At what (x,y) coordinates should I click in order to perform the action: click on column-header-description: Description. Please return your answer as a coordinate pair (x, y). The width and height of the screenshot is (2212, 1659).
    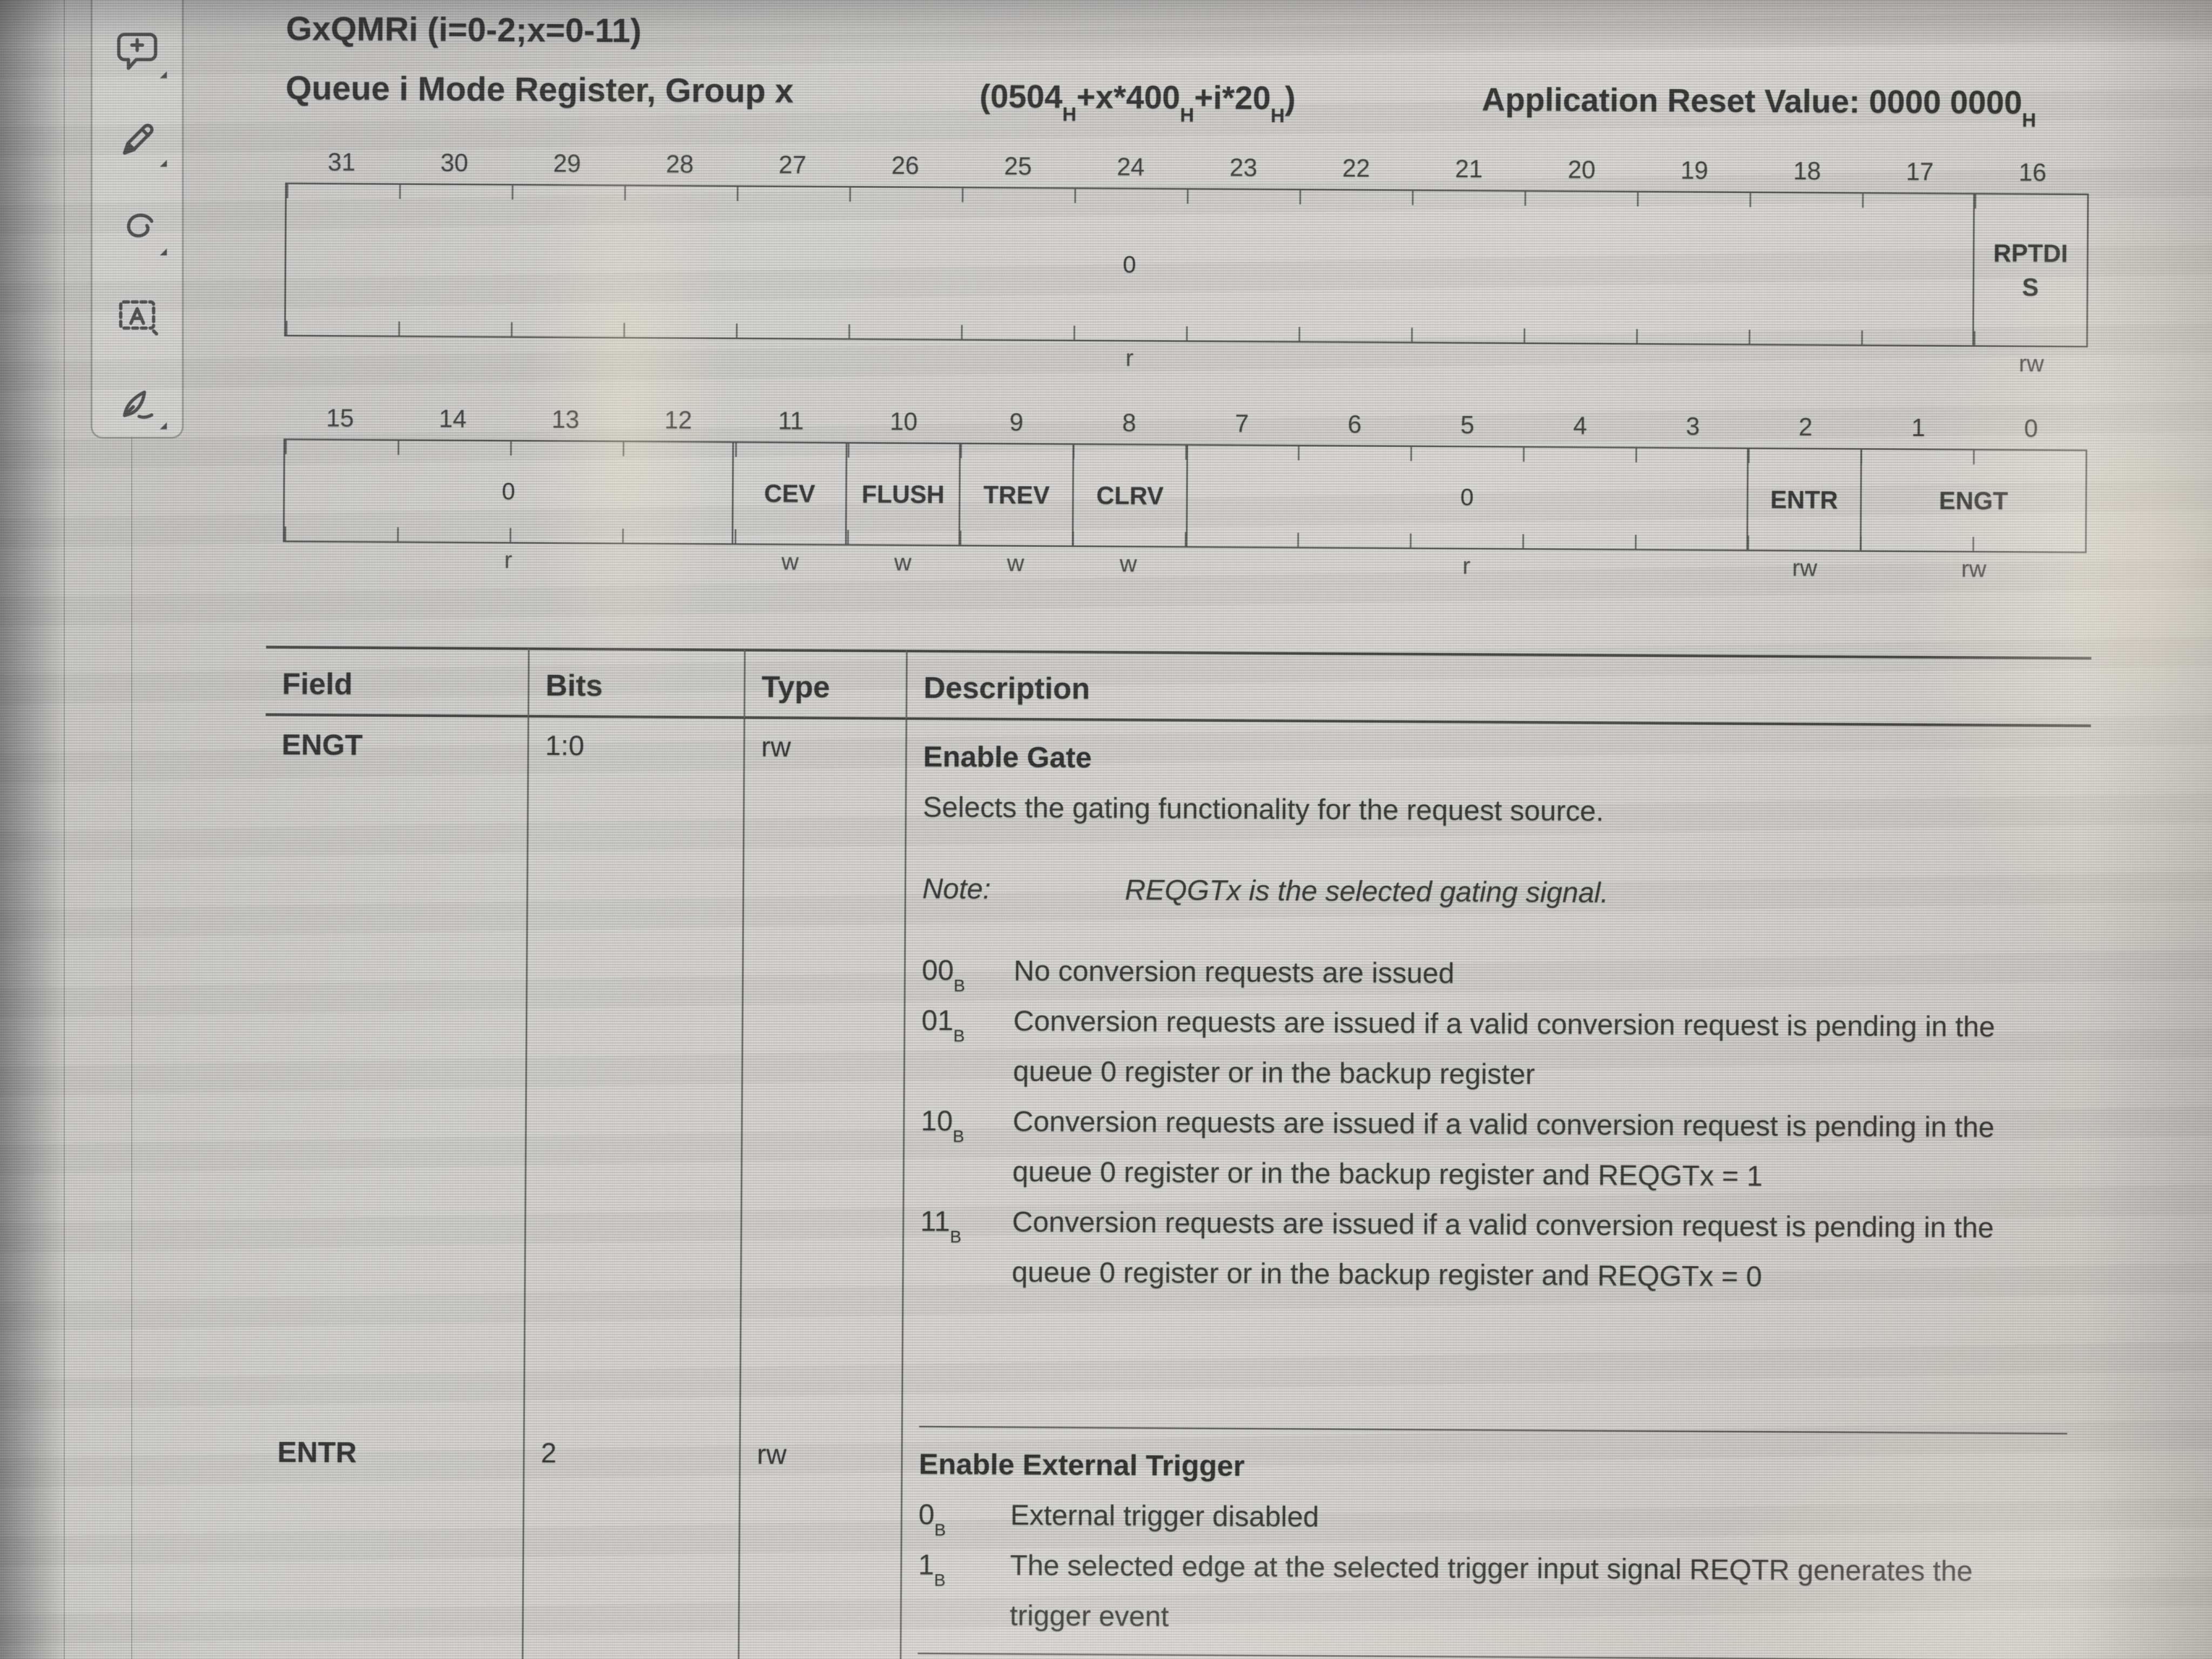
    Looking at the image, I should click on (1498, 688).